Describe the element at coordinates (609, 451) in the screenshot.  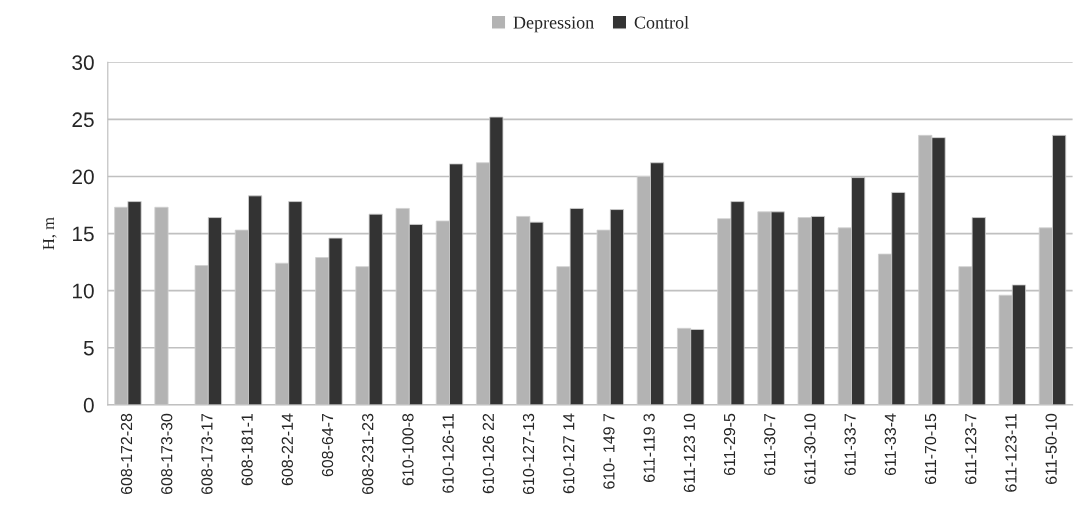
I see `x-tick-label: 610- 149 7` at that location.